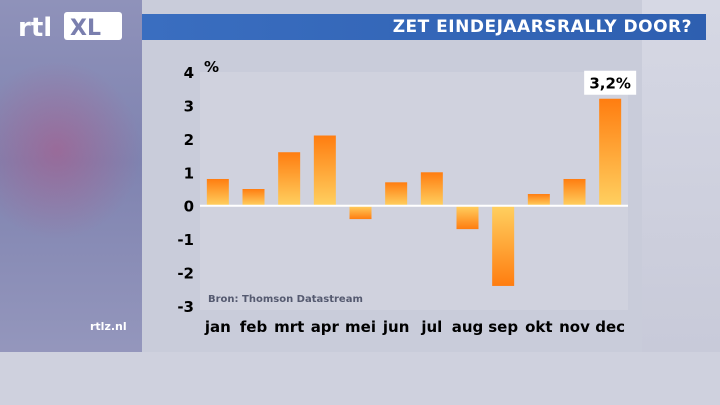 This screenshot has height=405, width=720. I want to click on bar-nov, so click(574, 192).